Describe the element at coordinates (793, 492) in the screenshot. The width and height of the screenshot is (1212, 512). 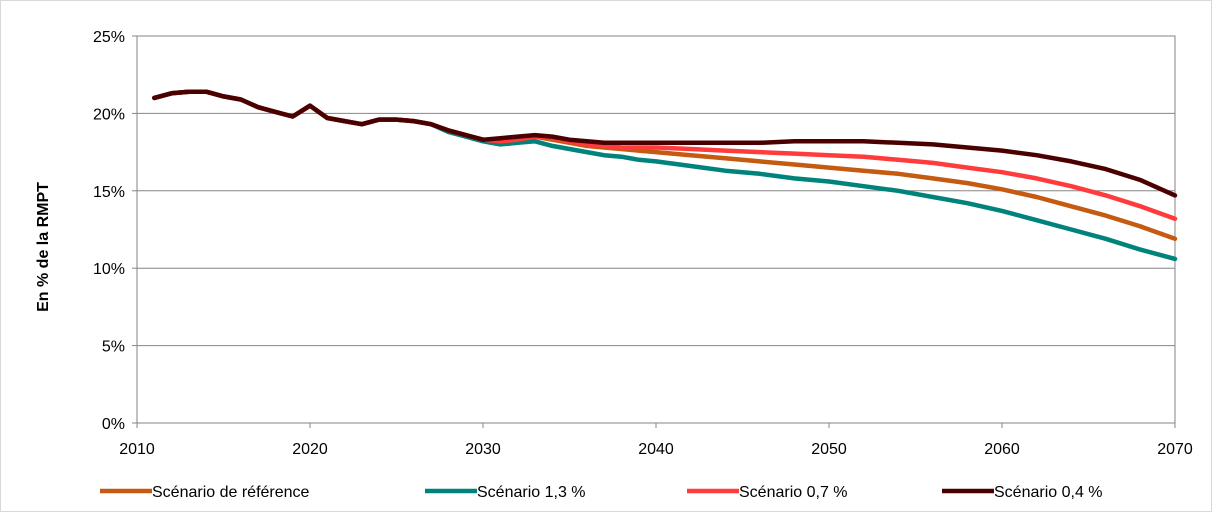
I see `legend-label-2: Scénario 0,7 %` at that location.